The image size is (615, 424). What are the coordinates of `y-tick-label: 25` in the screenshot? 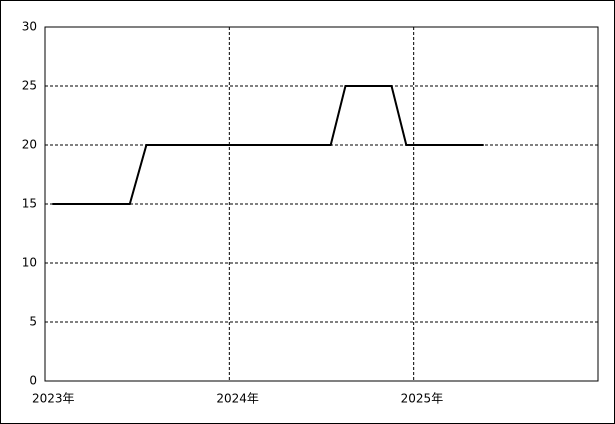 It's located at (29, 86).